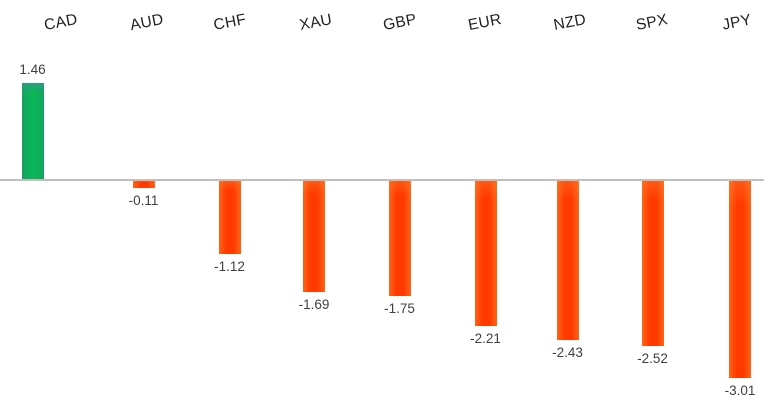  I want to click on bar-jpy, so click(740, 280).